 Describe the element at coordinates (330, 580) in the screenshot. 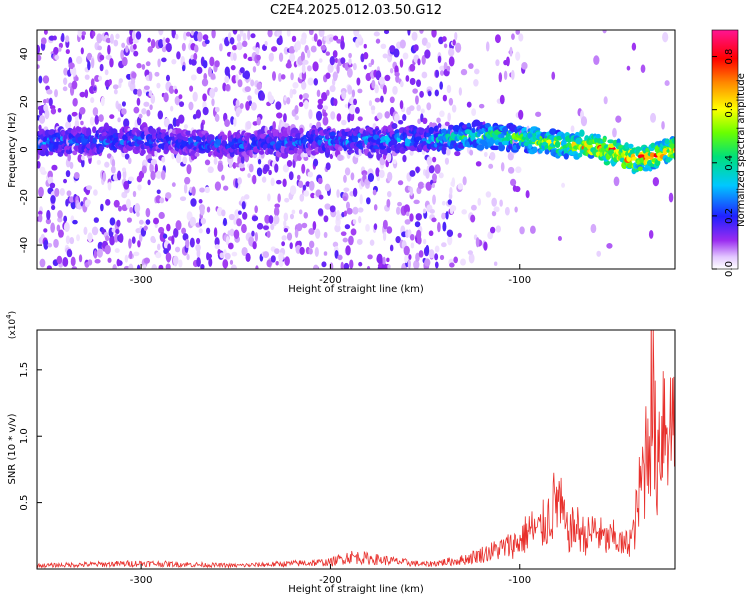

I see `x-tick-label: -200` at that location.